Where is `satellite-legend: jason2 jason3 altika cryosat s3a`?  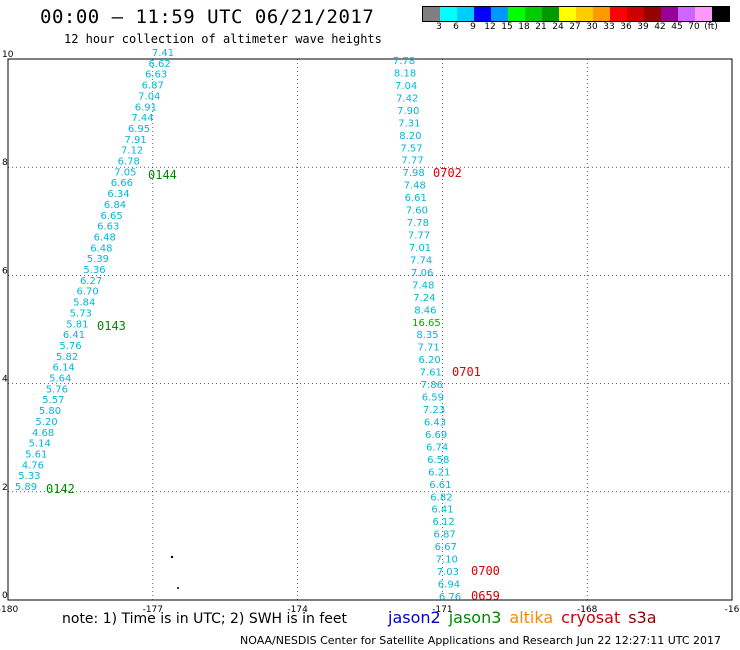 satellite-legend: jason2 jason3 altika cryosat s3a is located at coordinates (526, 618).